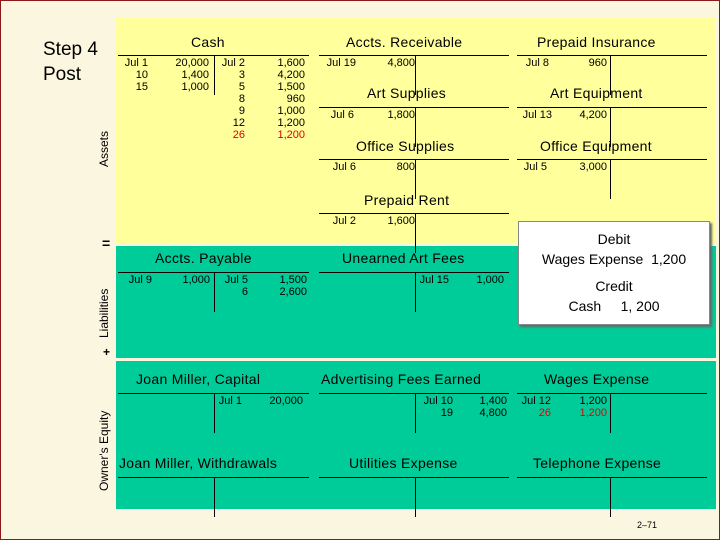 The width and height of the screenshot is (720, 540). Describe the element at coordinates (341, 63) in the screenshot. I see `accounts-receivable-debits-date: Jul 19` at that location.